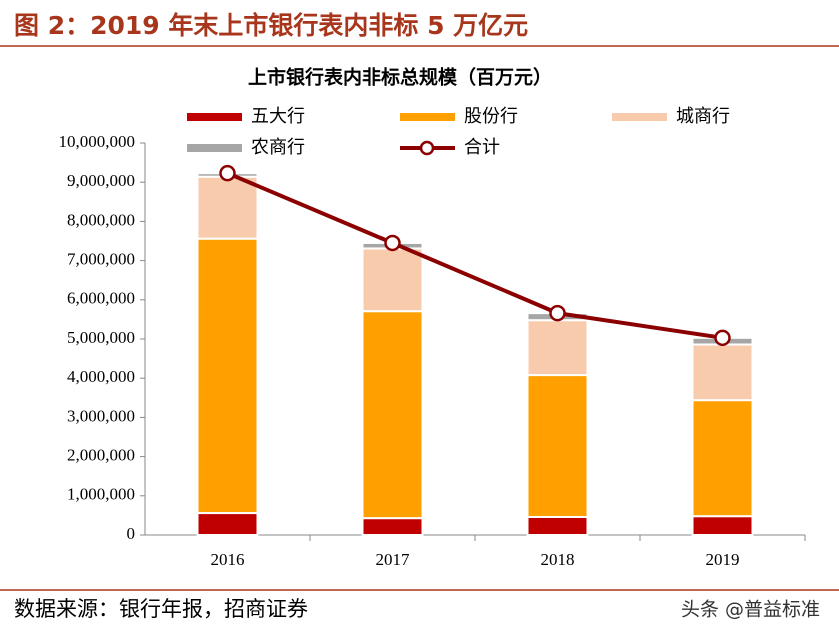 The height and width of the screenshot is (637, 839). What do you see at coordinates (101, 415) in the screenshot?
I see `y-tick-label: 3,000,000` at bounding box center [101, 415].